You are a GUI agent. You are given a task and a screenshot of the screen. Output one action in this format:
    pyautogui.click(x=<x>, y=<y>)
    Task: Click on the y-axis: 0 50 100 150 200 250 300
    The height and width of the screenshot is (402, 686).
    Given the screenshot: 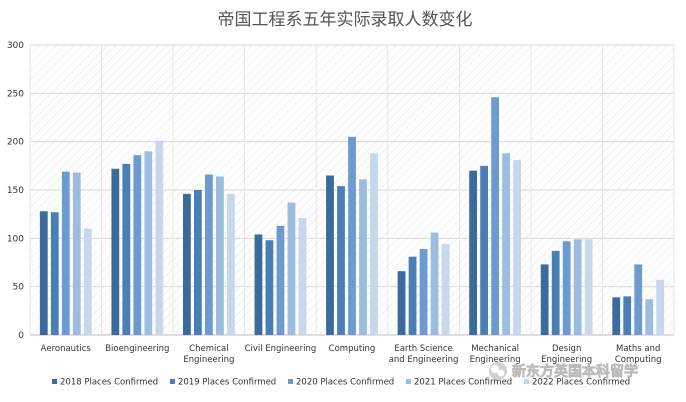 What is the action you would take?
    pyautogui.click(x=15, y=191)
    